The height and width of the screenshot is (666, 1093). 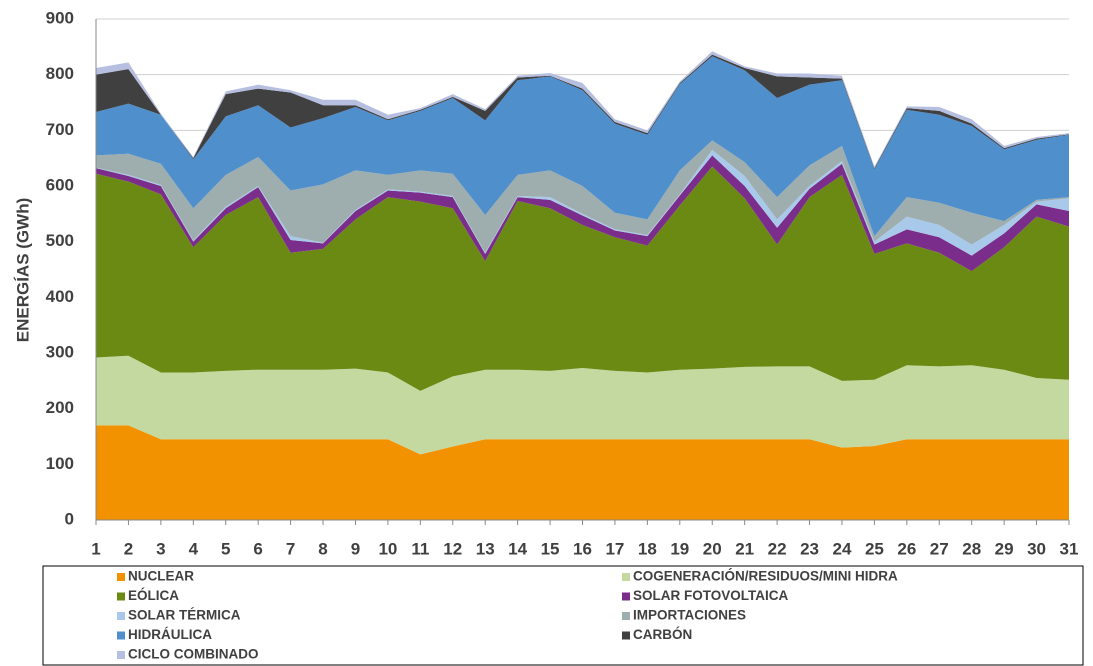 I want to click on x-tick-label: 13, so click(x=485, y=548).